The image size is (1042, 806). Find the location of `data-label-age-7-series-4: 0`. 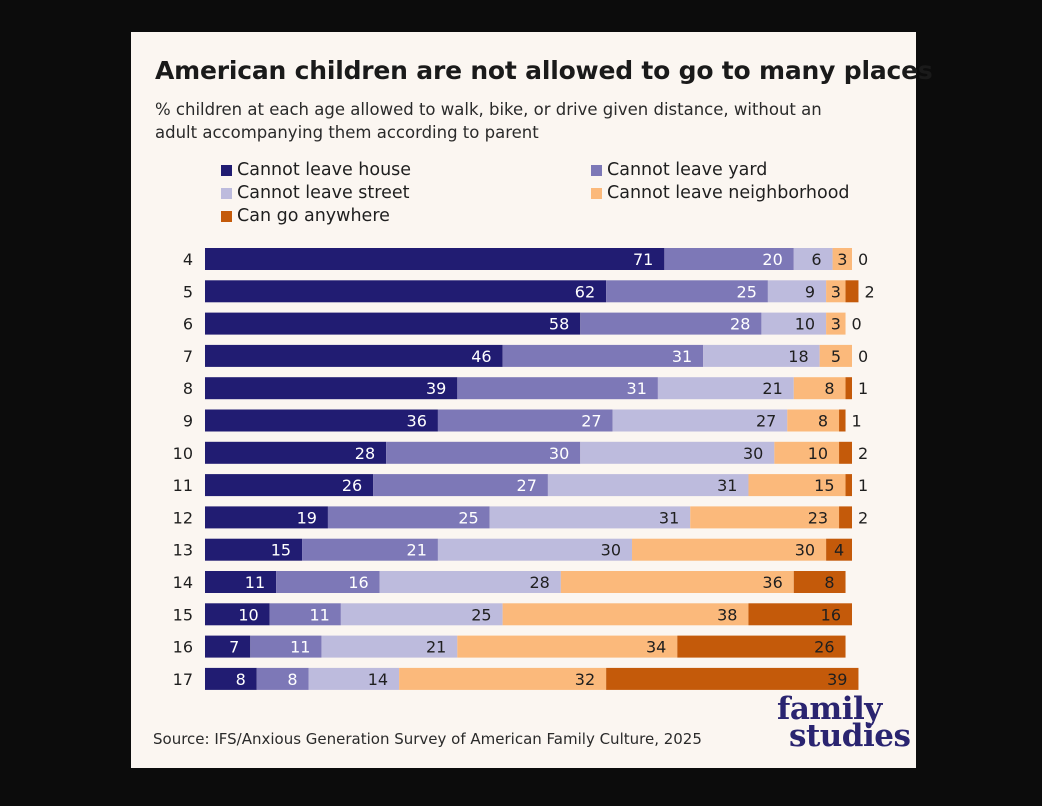

data-label-age-7-series-4: 0 is located at coordinates (863, 356).